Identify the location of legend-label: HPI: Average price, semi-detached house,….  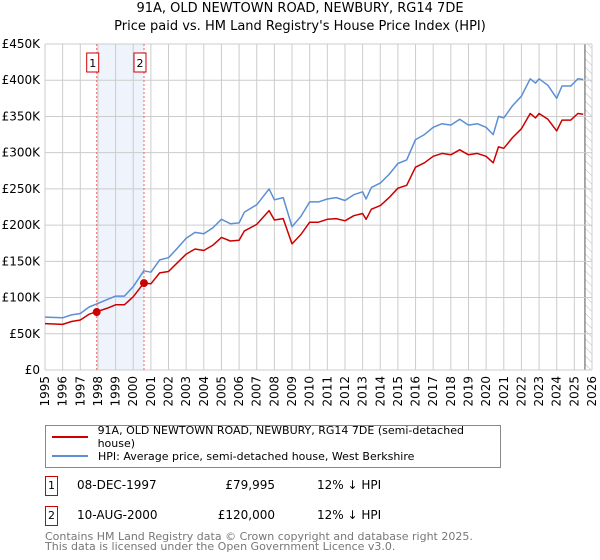
(256, 456).